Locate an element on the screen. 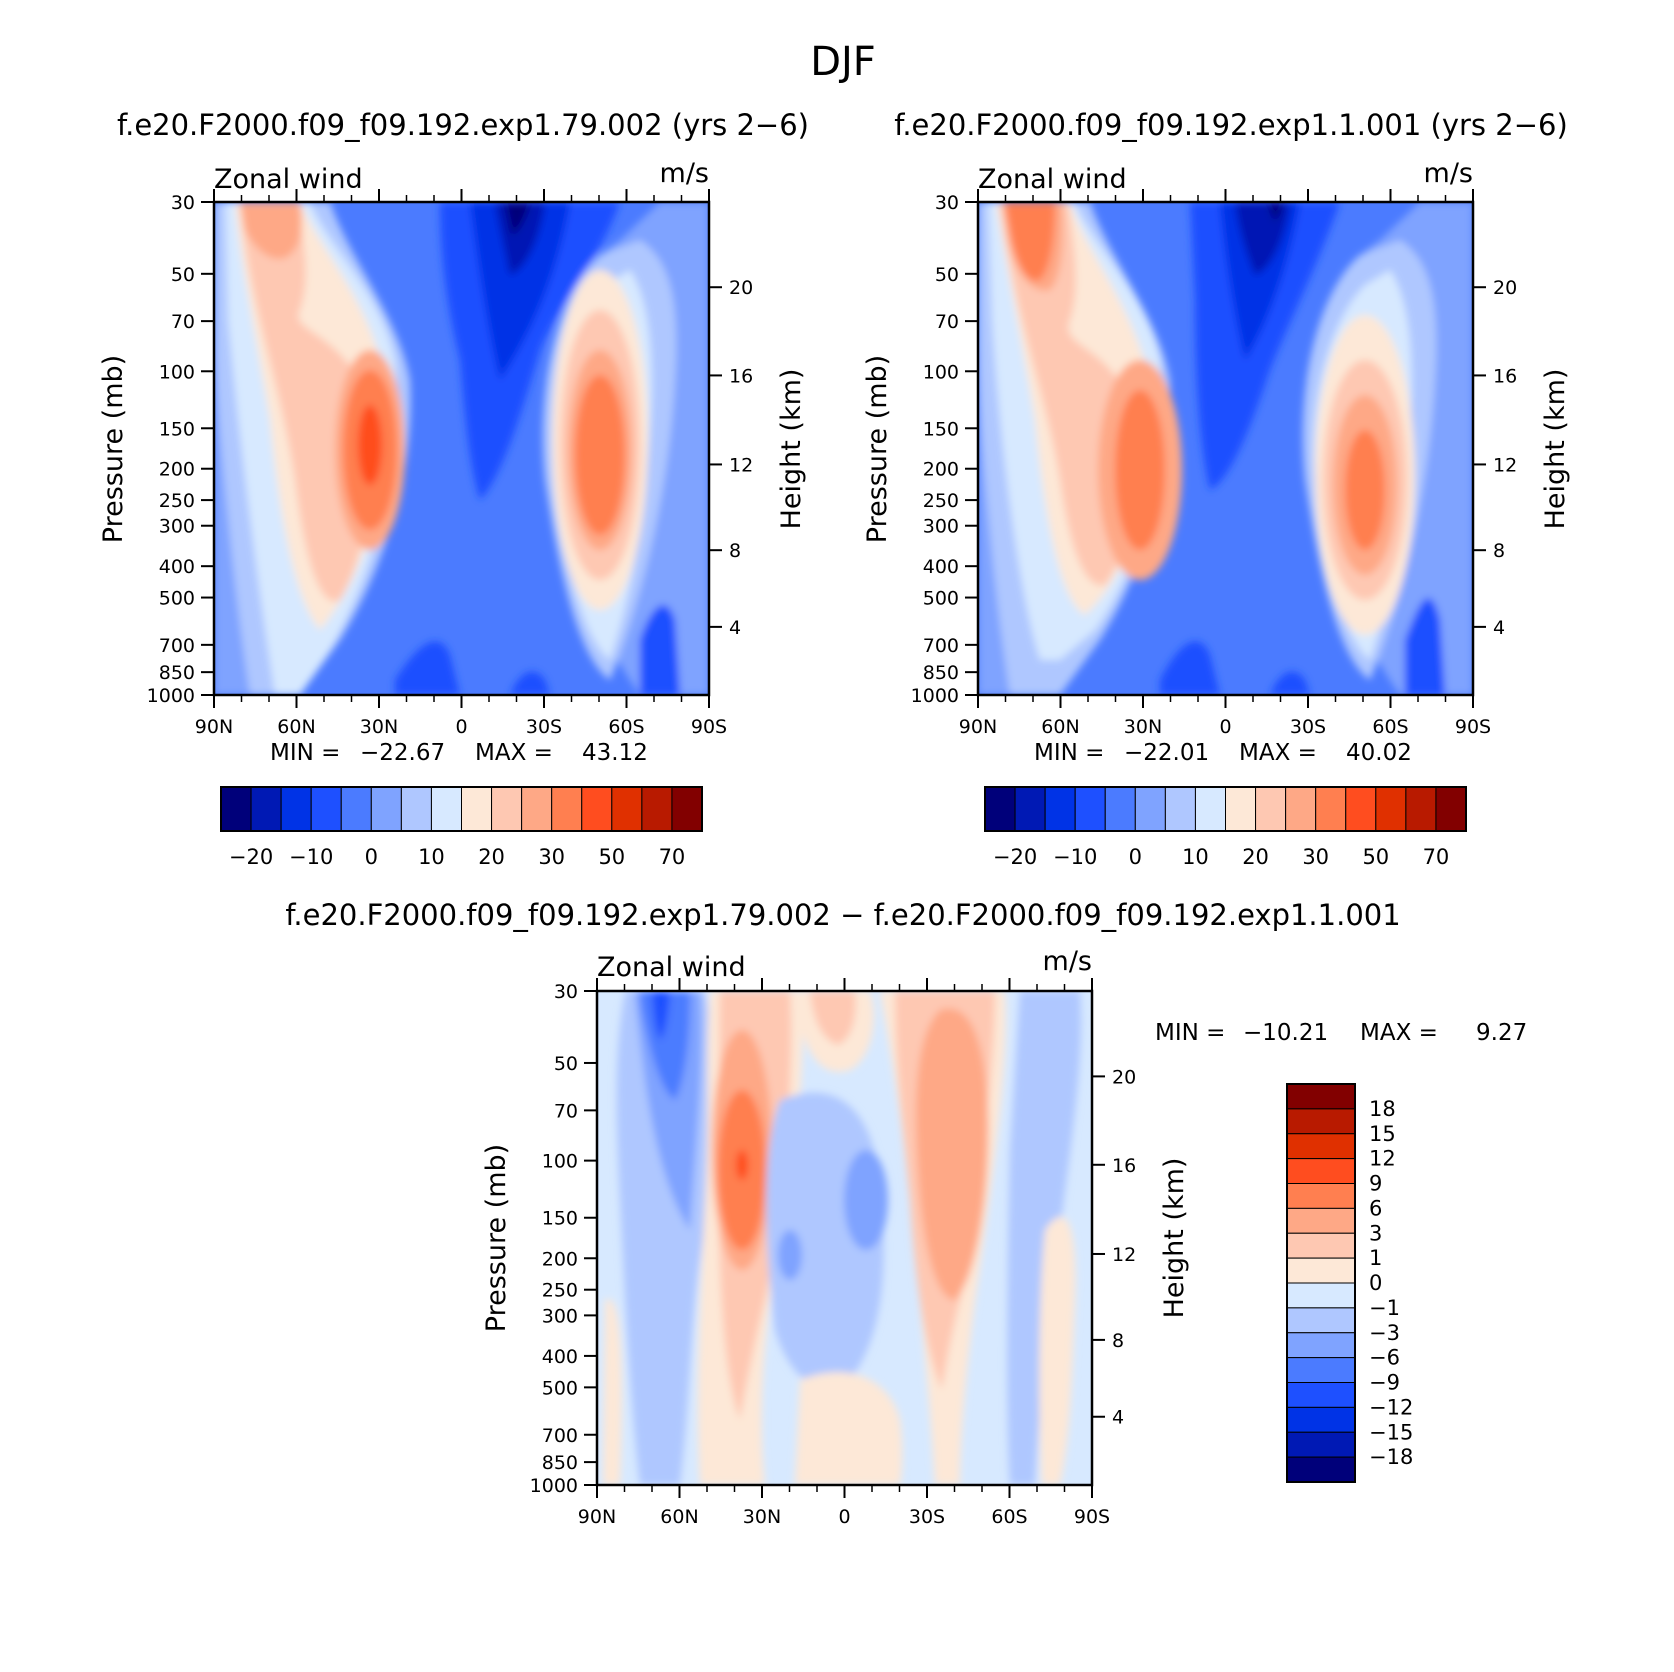  panel-b-colorbar: −20 −10 0 10 20 30 50 70 is located at coordinates (1225, 827).